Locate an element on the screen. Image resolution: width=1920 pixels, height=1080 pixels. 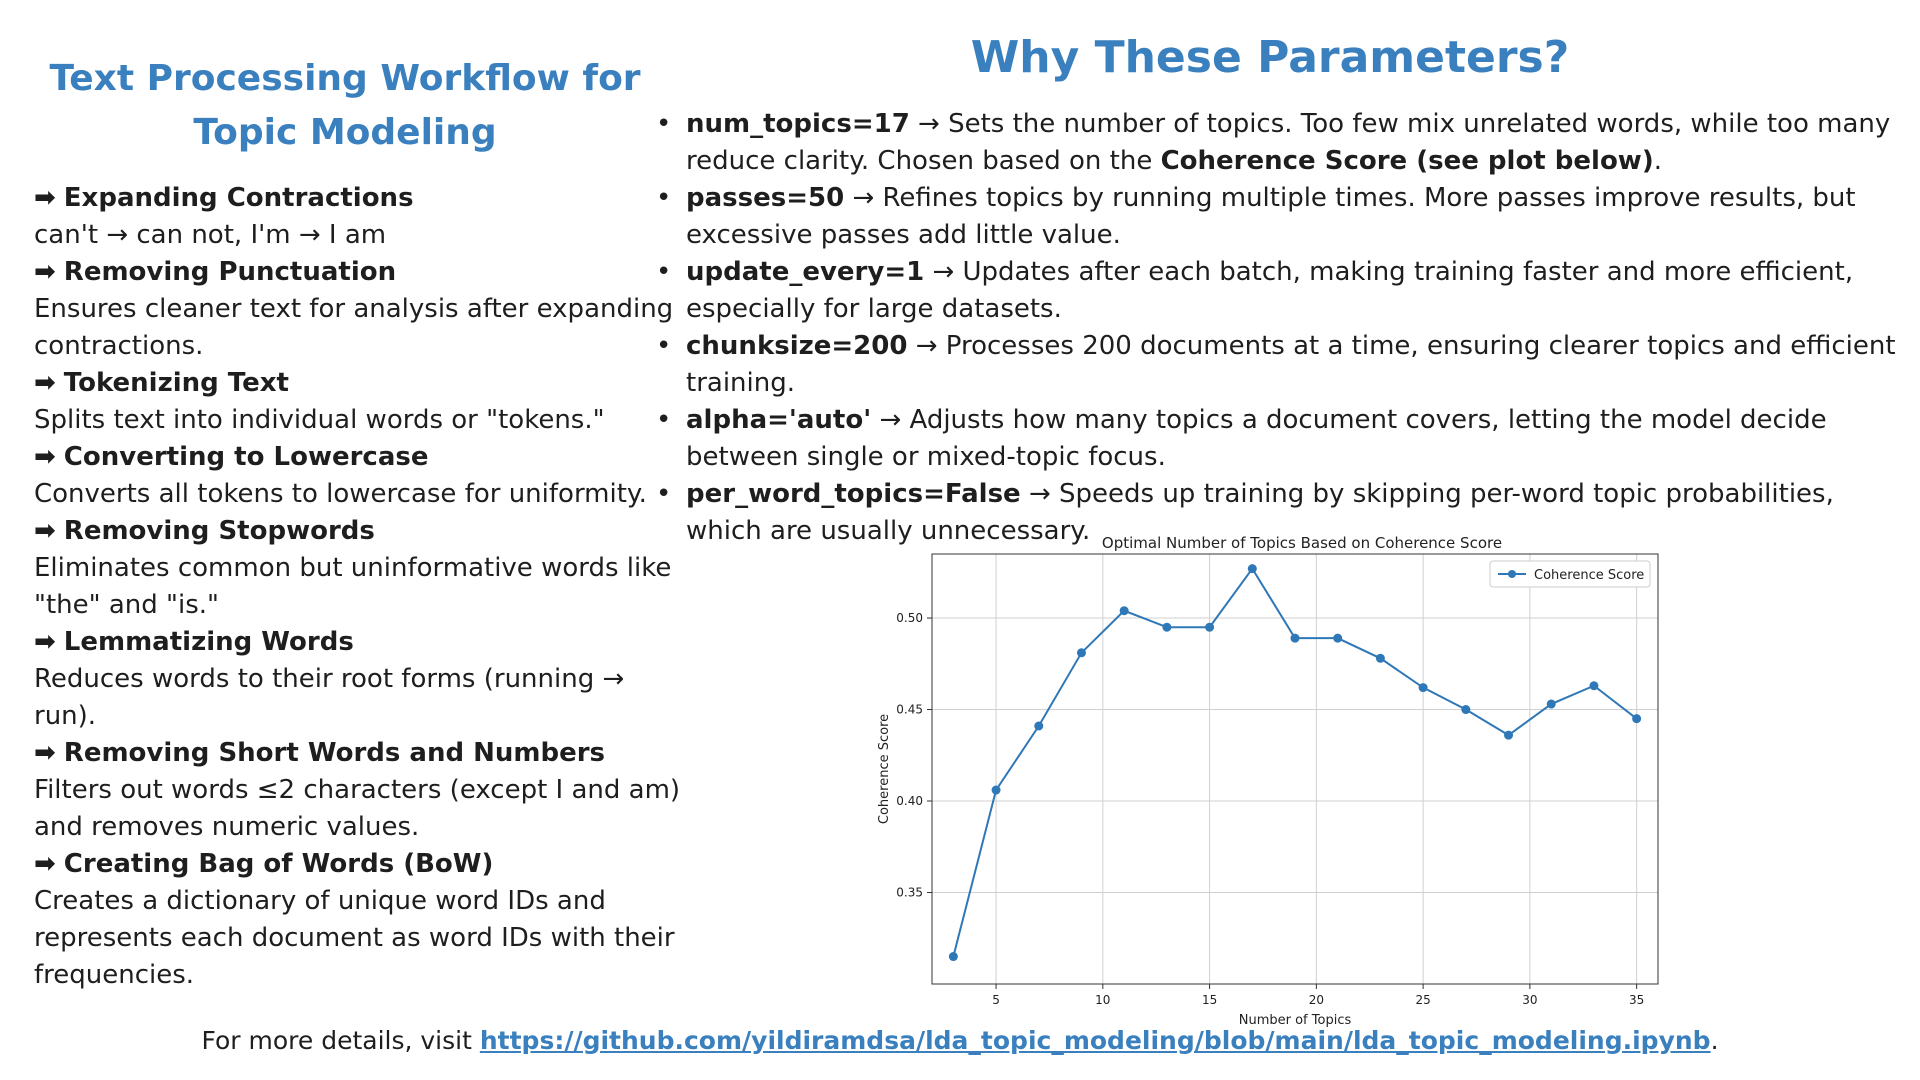
parameter-name: per_word_topics=False is located at coordinates (853, 494).